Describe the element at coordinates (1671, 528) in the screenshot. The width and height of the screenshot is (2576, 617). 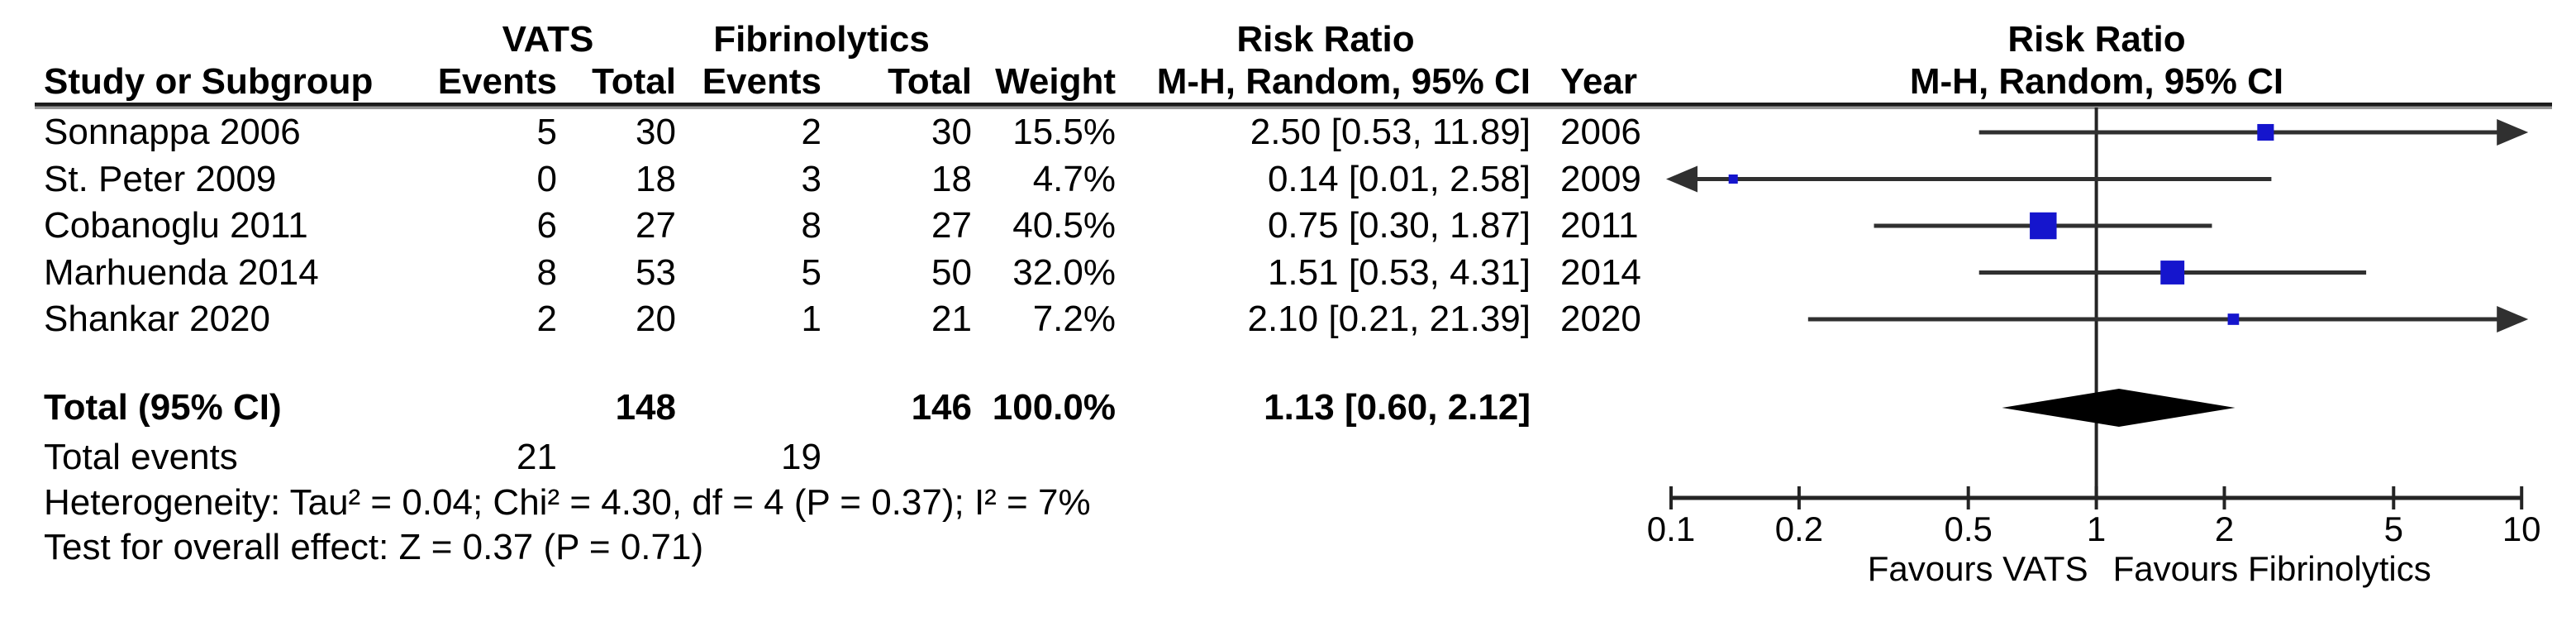
I see `axis-tick-label: 0.1` at that location.